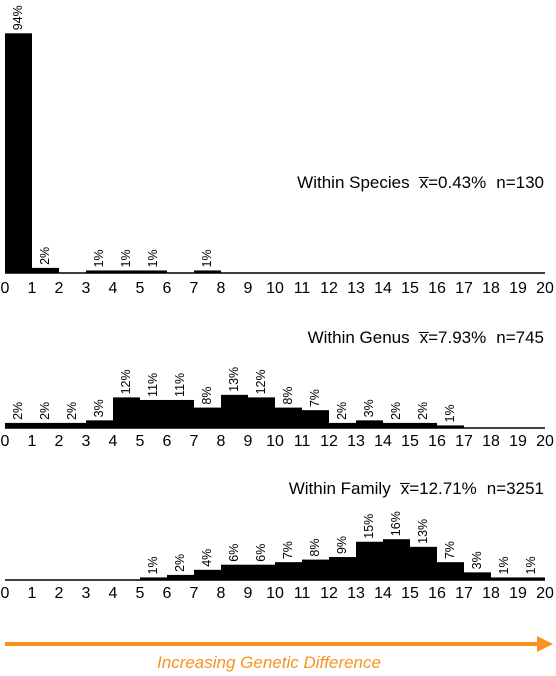 The width and height of the screenshot is (556, 676). I want to click on bar-value-label: 94%, so click(18, 17).